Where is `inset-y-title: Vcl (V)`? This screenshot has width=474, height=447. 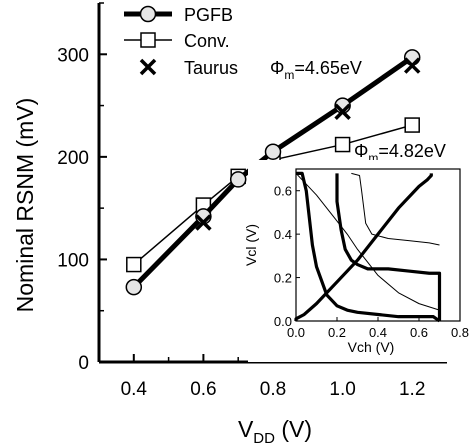 inset-y-title: Vcl (V) is located at coordinates (251, 245).